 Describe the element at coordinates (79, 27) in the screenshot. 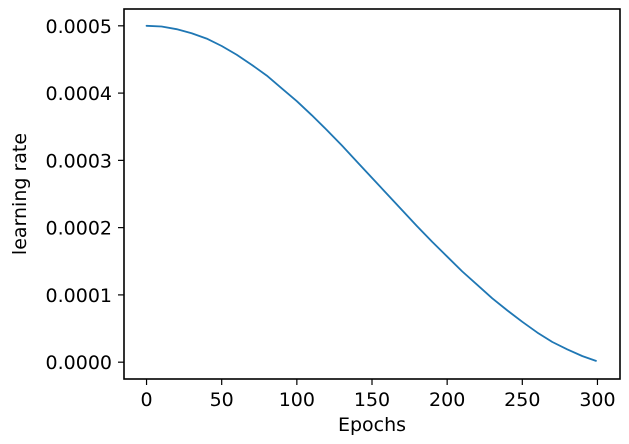

I see `y-tick-label: 0.0005` at that location.